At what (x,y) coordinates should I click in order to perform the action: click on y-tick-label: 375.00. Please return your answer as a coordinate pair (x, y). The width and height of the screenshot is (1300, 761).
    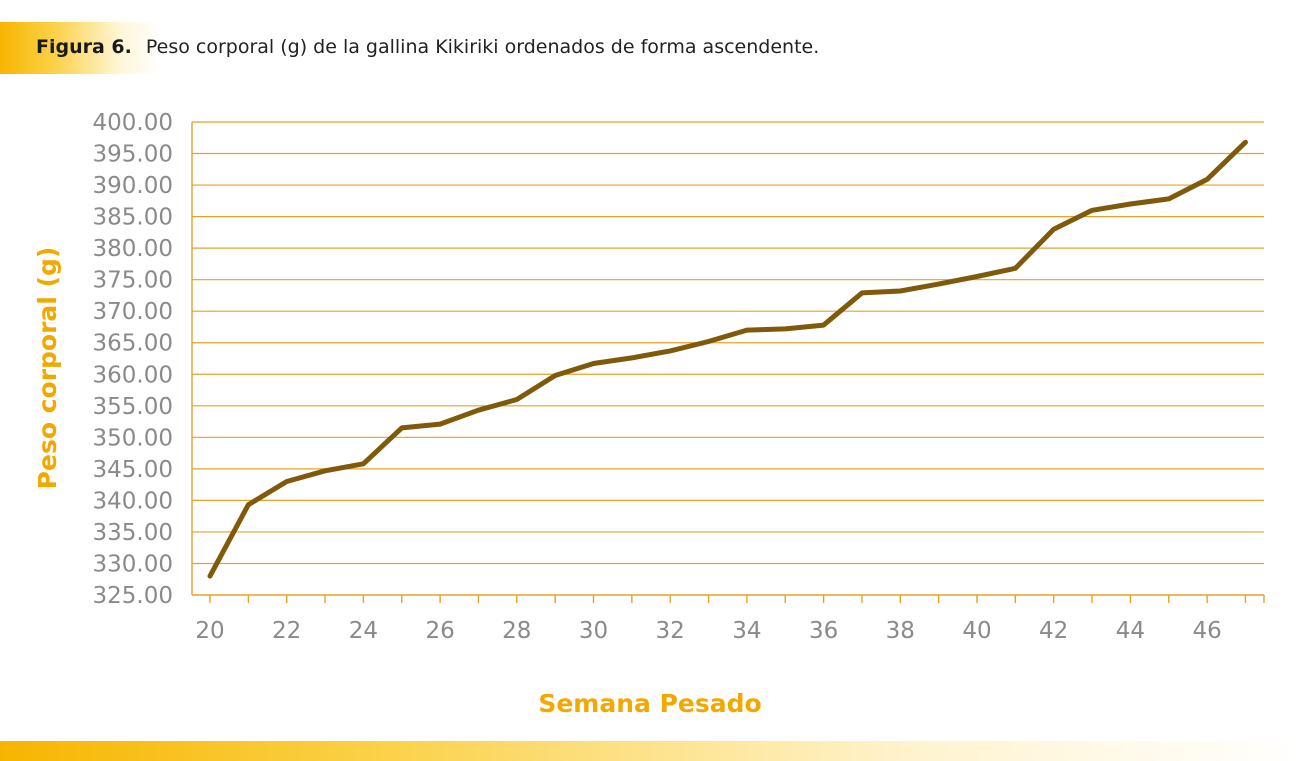
    Looking at the image, I should click on (133, 281).